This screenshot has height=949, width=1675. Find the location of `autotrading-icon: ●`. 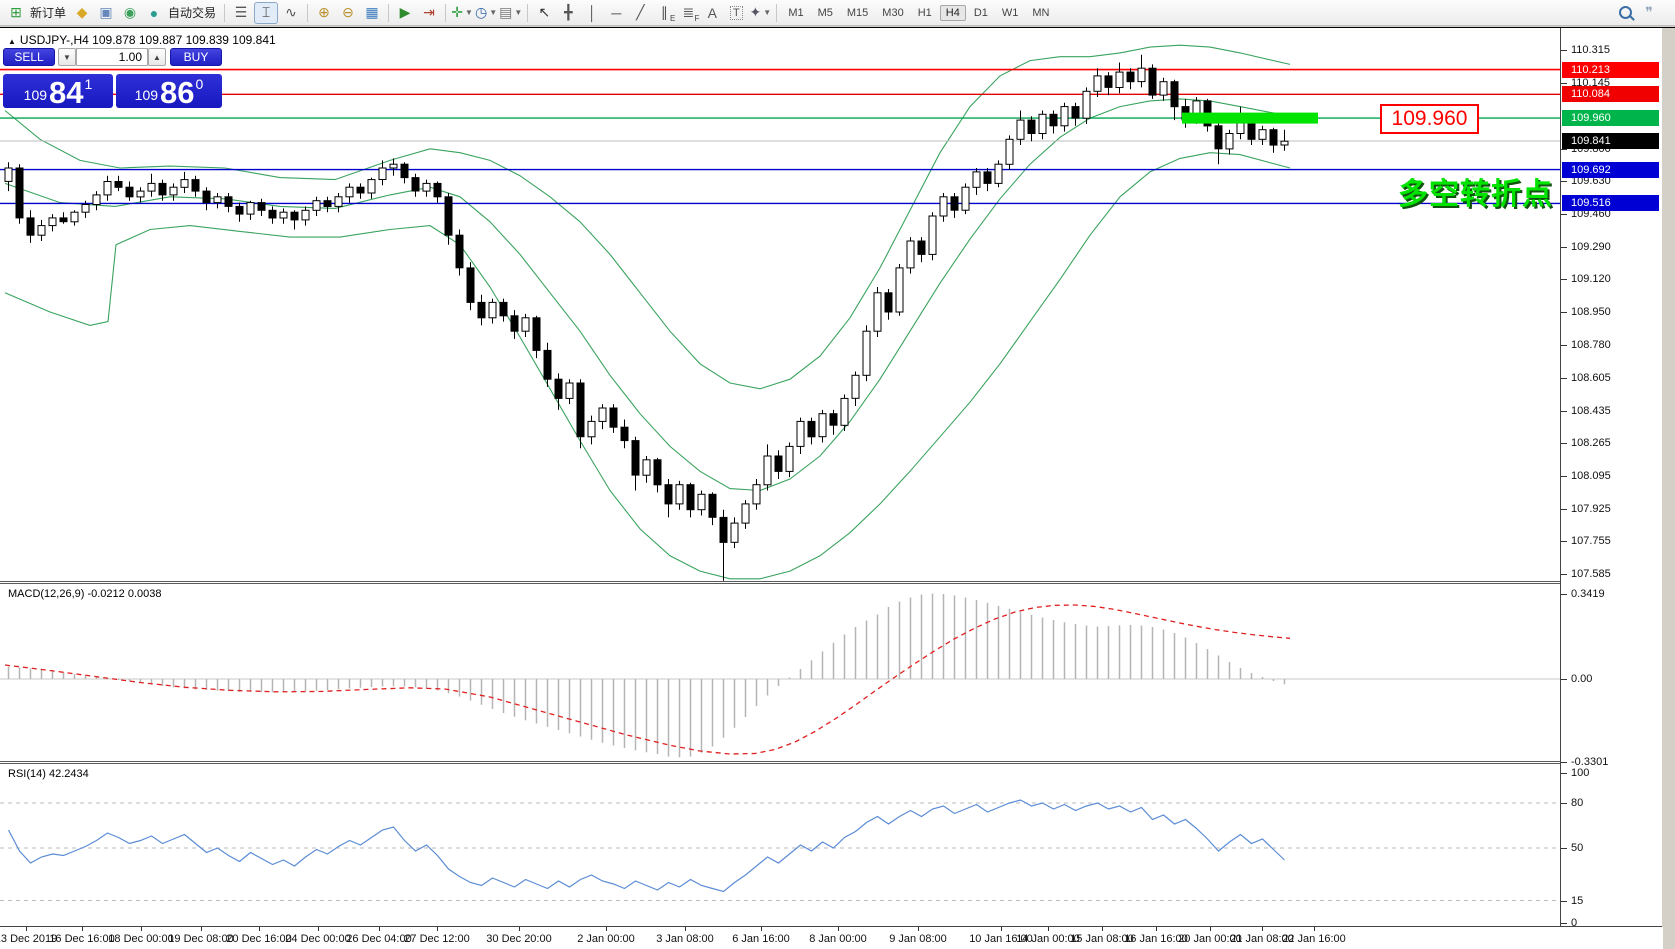

autotrading-icon: ● is located at coordinates (154, 12).